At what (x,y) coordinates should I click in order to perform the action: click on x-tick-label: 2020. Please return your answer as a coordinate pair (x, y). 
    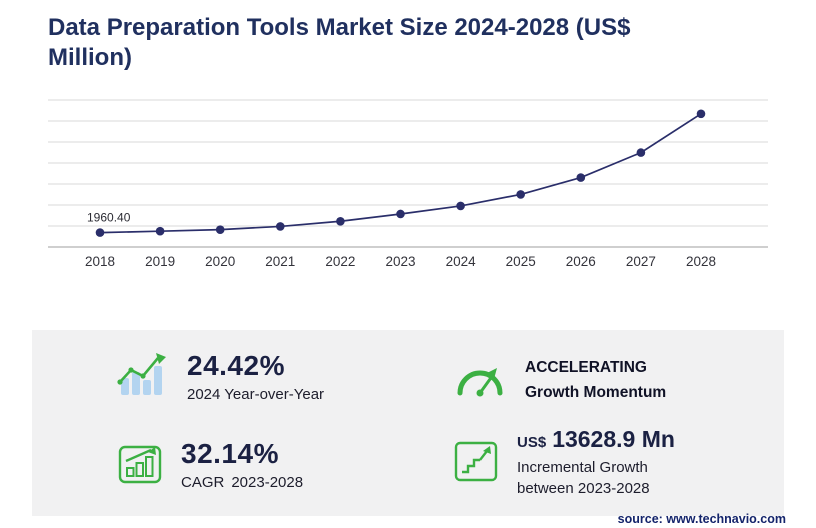
    Looking at the image, I should click on (220, 261).